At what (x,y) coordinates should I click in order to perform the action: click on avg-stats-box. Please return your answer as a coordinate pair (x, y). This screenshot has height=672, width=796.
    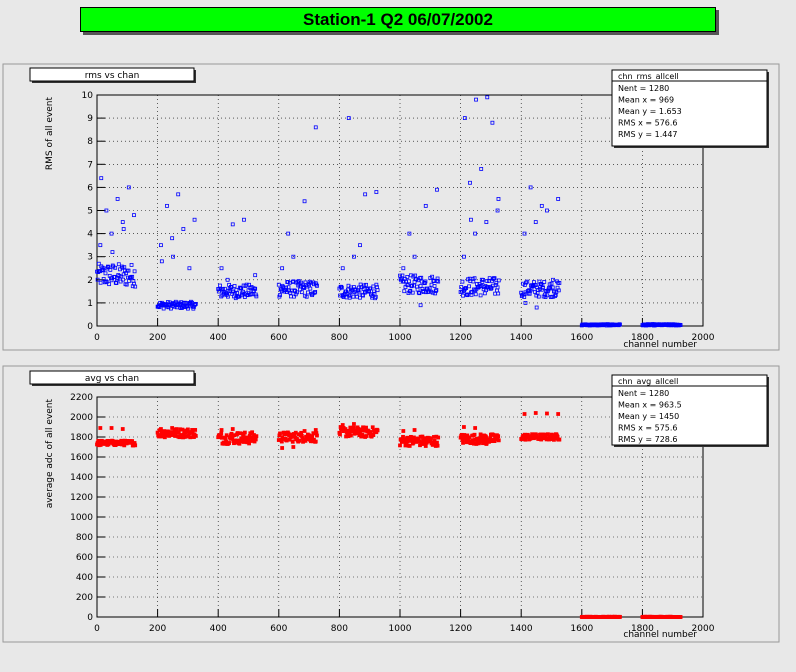
    Looking at the image, I should click on (689, 410).